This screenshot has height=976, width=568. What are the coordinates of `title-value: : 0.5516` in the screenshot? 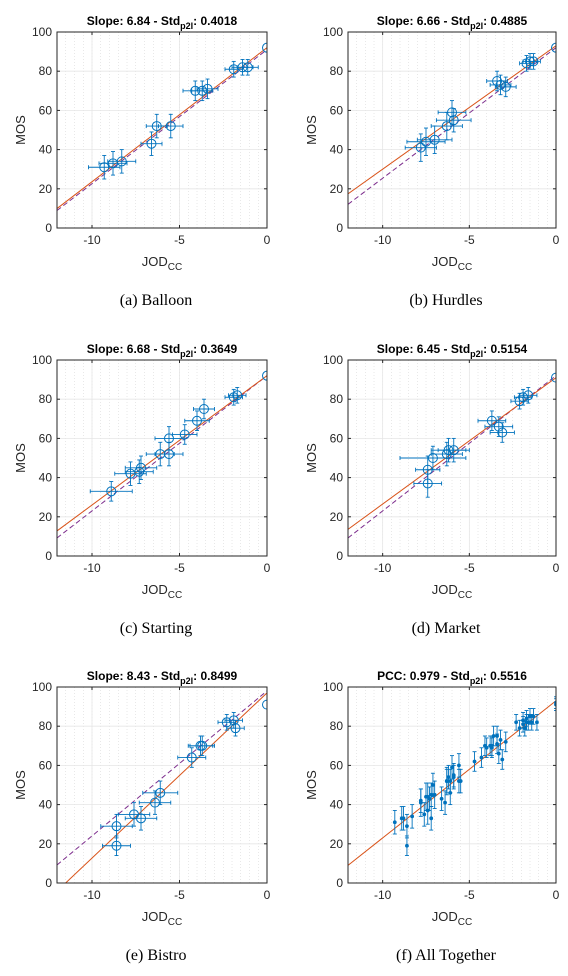 It's located at (505, 676).